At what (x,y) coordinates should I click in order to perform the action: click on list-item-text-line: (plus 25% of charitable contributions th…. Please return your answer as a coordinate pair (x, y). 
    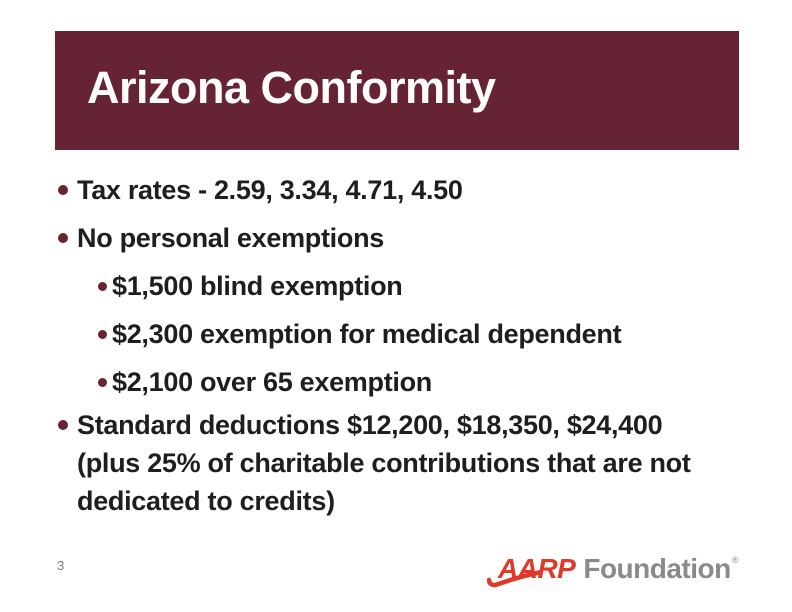
    Looking at the image, I should click on (384, 463).